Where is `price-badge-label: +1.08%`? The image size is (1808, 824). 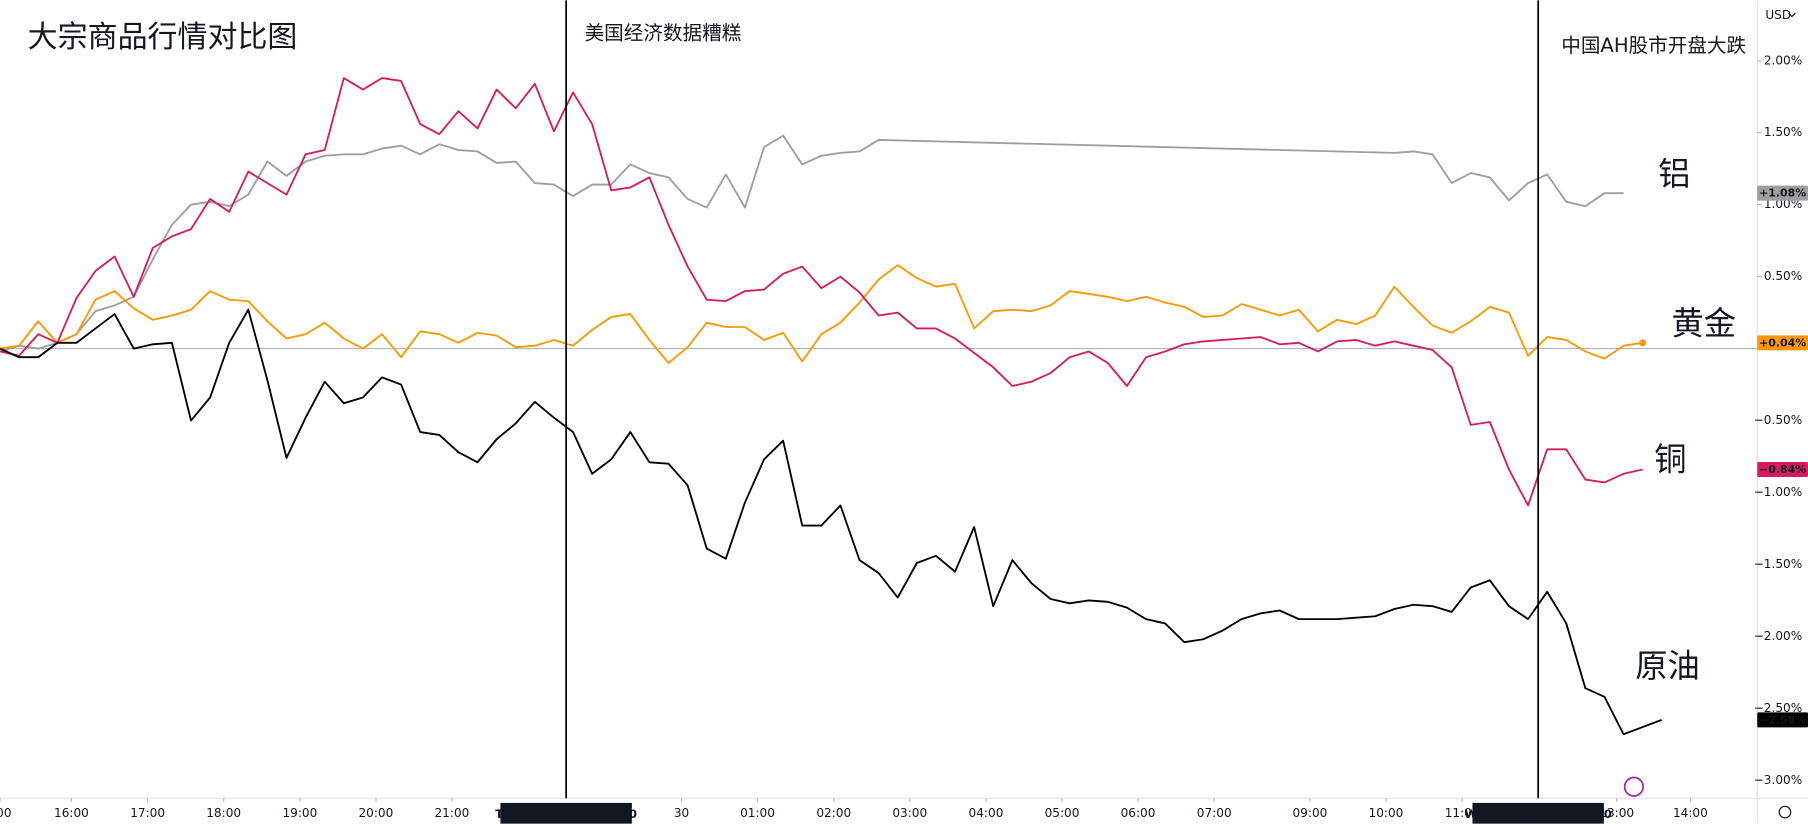
price-badge-label: +1.08% is located at coordinates (1782, 193).